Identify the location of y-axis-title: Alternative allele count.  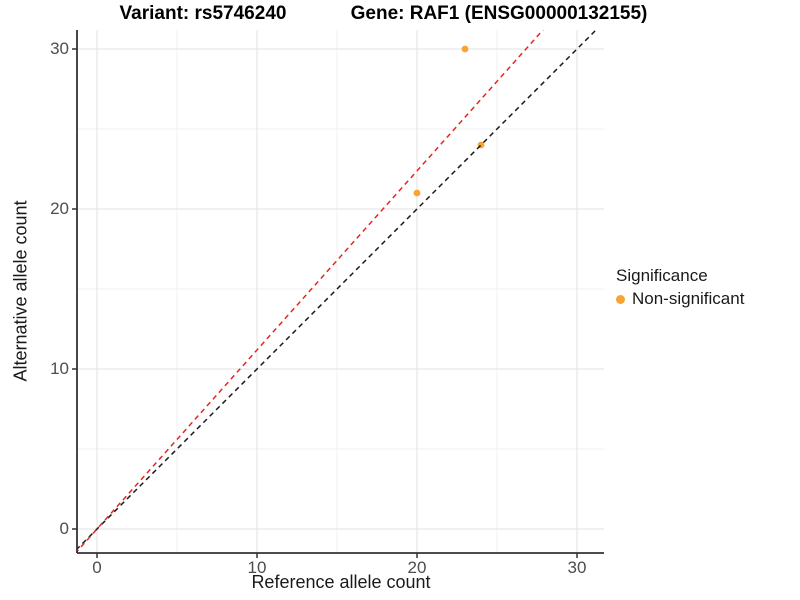
(20, 291).